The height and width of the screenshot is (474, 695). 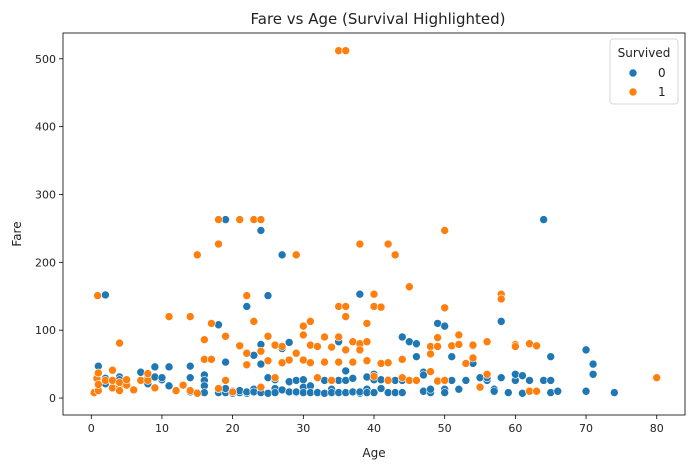 I want to click on legend-label-0: 0, so click(x=662, y=73).